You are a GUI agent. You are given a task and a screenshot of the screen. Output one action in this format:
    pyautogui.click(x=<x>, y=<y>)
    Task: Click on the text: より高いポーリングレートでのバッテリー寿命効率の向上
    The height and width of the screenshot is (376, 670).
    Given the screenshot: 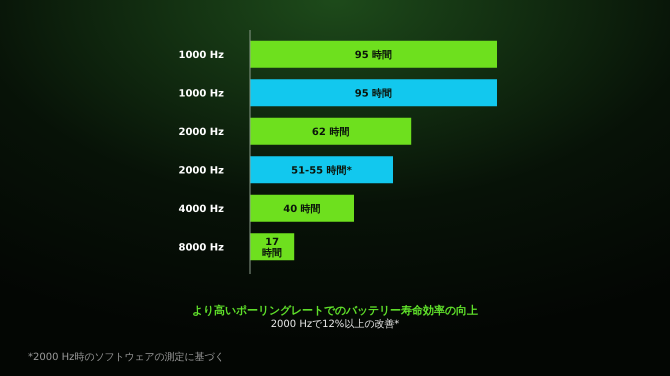 What is the action you would take?
    pyautogui.click(x=335, y=310)
    